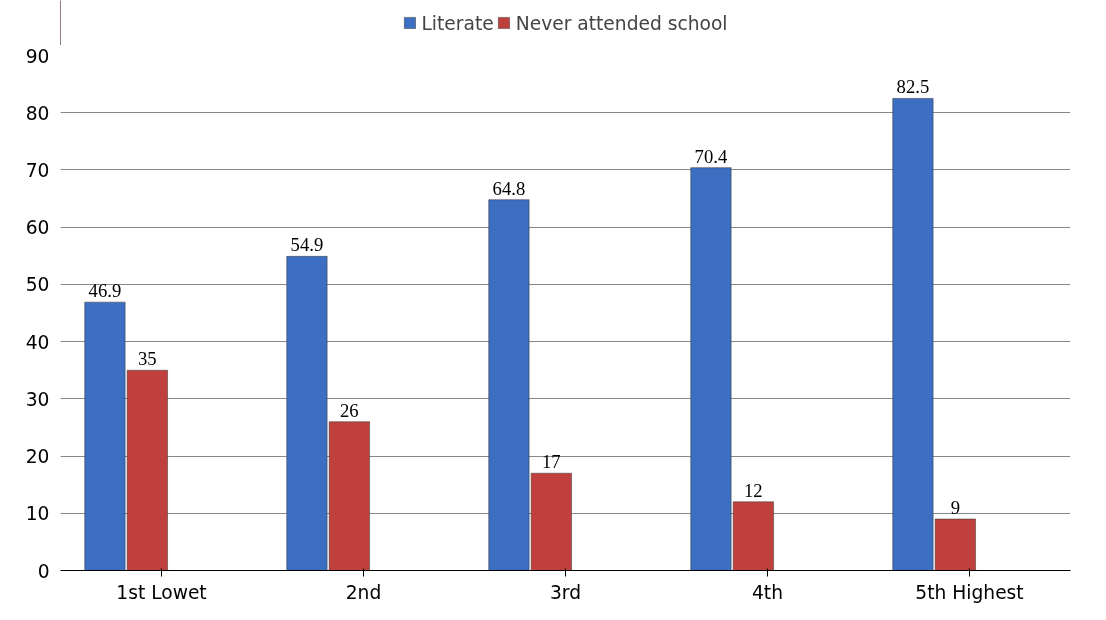  Describe the element at coordinates (37, 514) in the screenshot. I see `y-tick-label: 10` at that location.